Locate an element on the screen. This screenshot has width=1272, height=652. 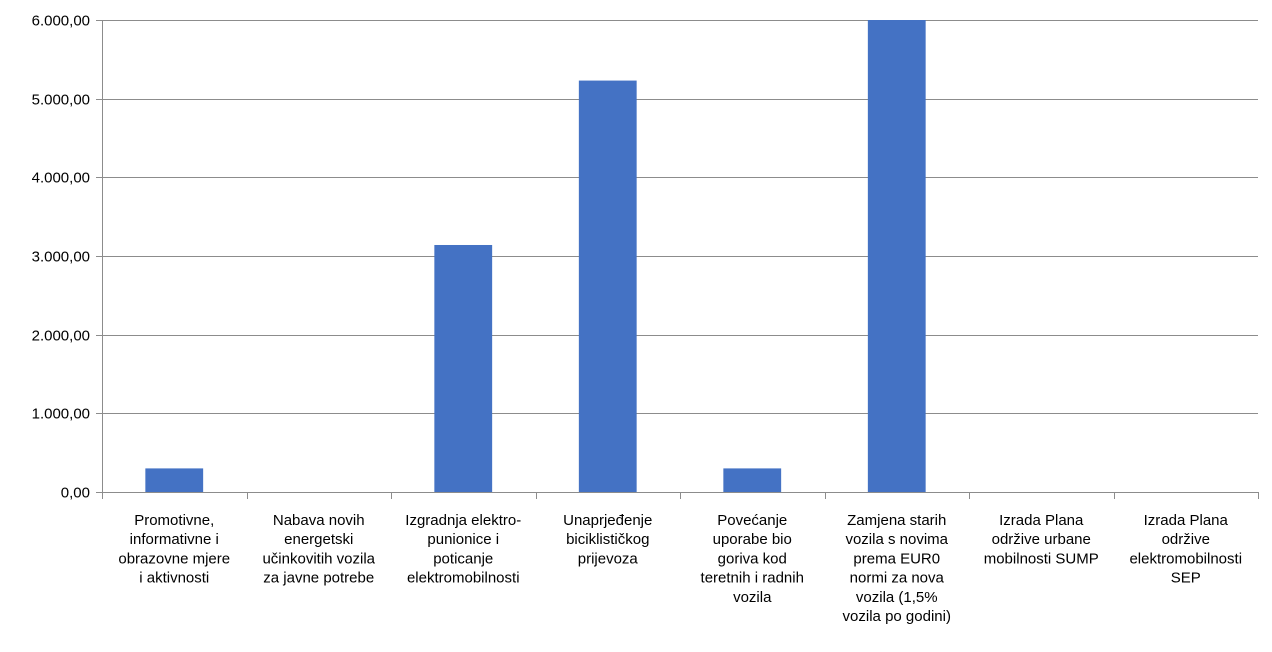
x-category-label-line: goriva kod is located at coordinates (752, 558).